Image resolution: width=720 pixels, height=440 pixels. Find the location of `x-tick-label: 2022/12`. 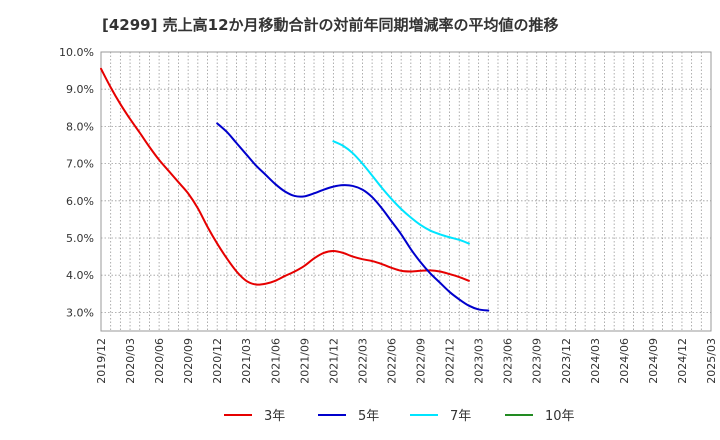

x-tick-label: 2022/12 is located at coordinates (450, 361).